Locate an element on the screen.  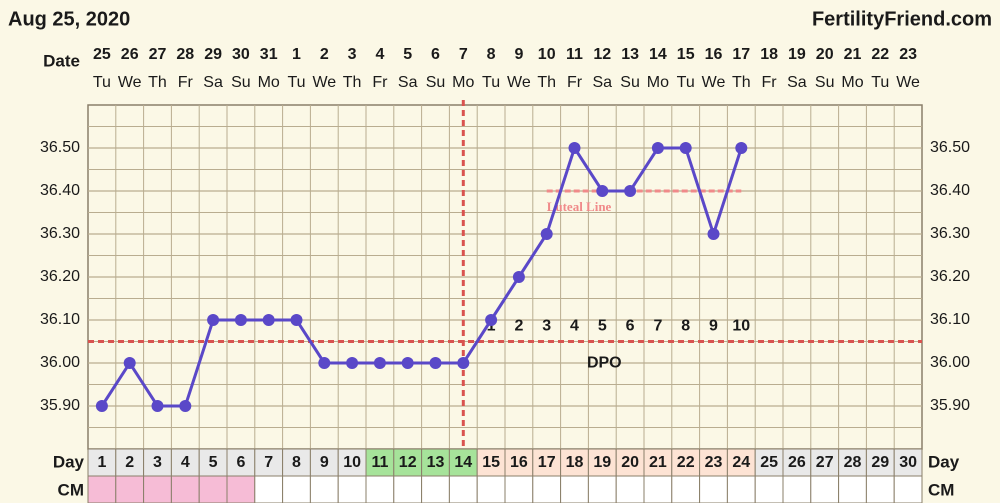
y-tick-label: 36.30 is located at coordinates (60, 233).